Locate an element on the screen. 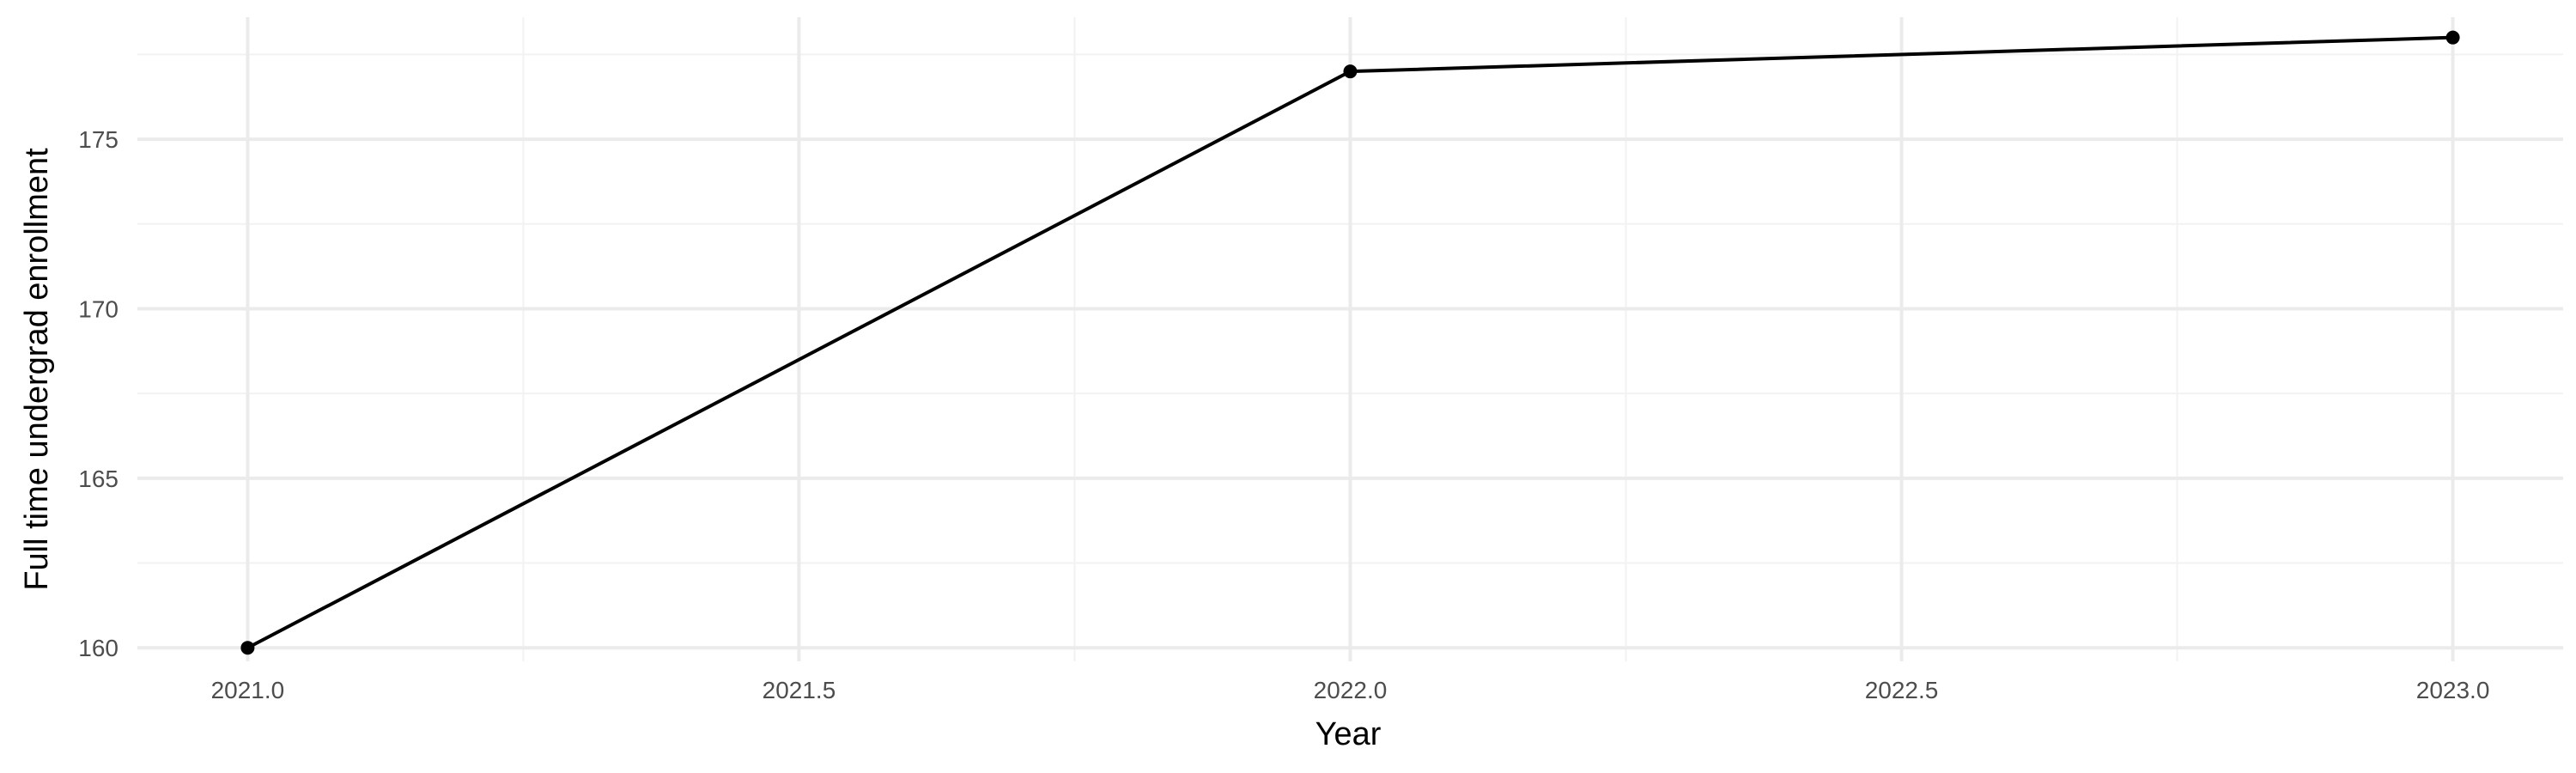 The height and width of the screenshot is (773, 2576). y-tick-label: 170 is located at coordinates (98, 308).